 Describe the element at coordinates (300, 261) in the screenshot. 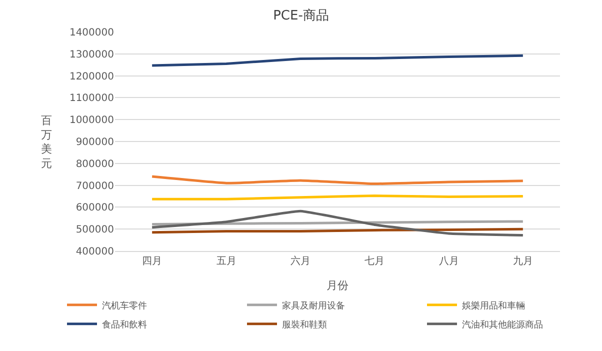

I see `x-tick-label: 六月` at that location.